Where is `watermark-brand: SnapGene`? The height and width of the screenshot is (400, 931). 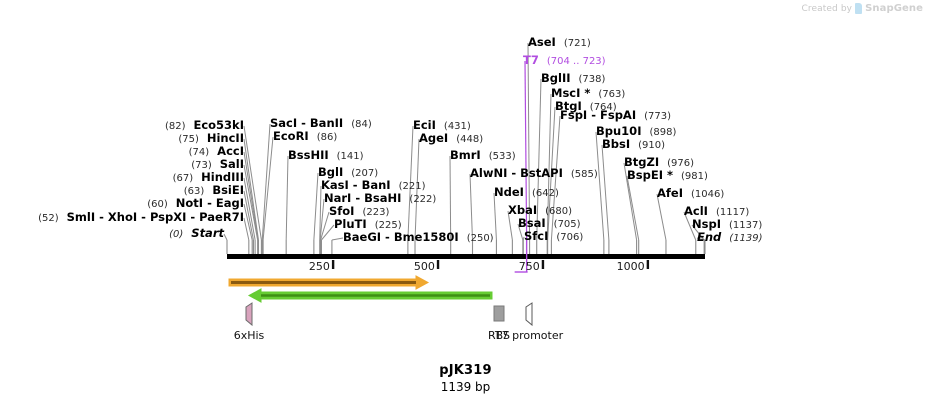
watermark-brand: SnapGene is located at coordinates (894, 8).